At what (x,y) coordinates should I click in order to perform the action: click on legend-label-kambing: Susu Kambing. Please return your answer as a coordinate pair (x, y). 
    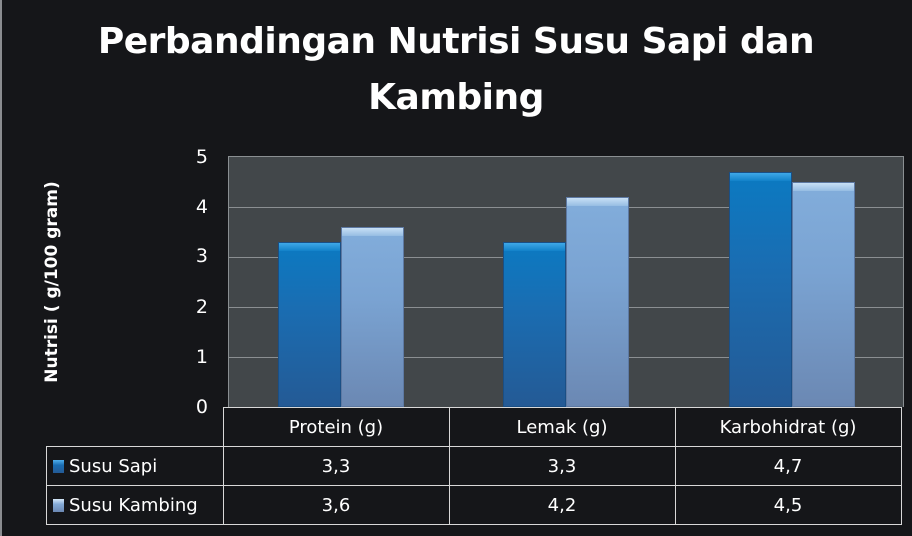
    Looking at the image, I should click on (133, 505).